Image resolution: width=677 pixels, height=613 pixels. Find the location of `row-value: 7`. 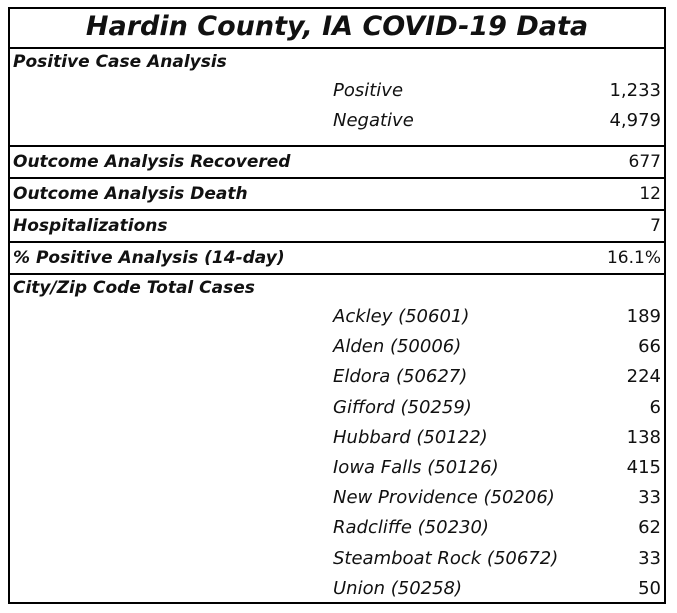

row-value: 7 is located at coordinates (655, 226).